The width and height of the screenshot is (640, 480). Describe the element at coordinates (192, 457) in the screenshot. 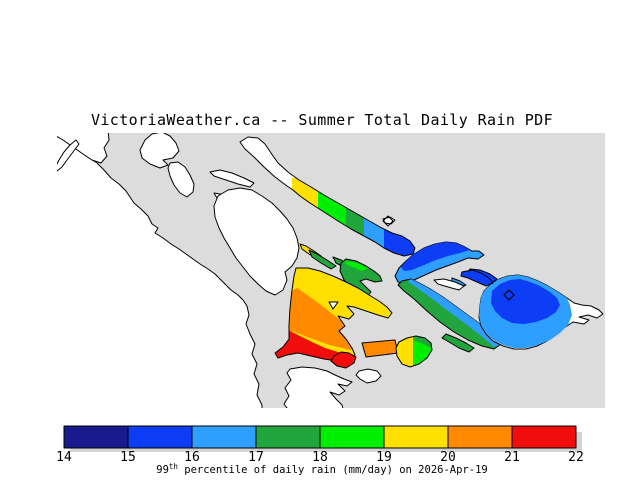

I see `tick-label: 16` at that location.